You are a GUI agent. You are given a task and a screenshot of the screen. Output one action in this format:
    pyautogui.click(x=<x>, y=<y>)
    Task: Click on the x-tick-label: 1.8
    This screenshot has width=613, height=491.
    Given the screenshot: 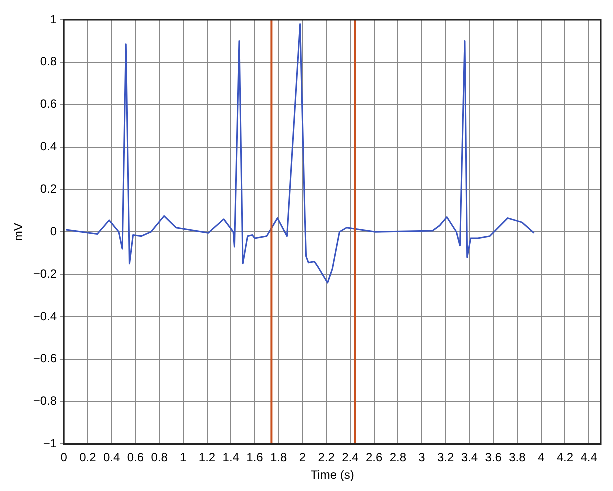 What is the action you would take?
    pyautogui.click(x=279, y=457)
    